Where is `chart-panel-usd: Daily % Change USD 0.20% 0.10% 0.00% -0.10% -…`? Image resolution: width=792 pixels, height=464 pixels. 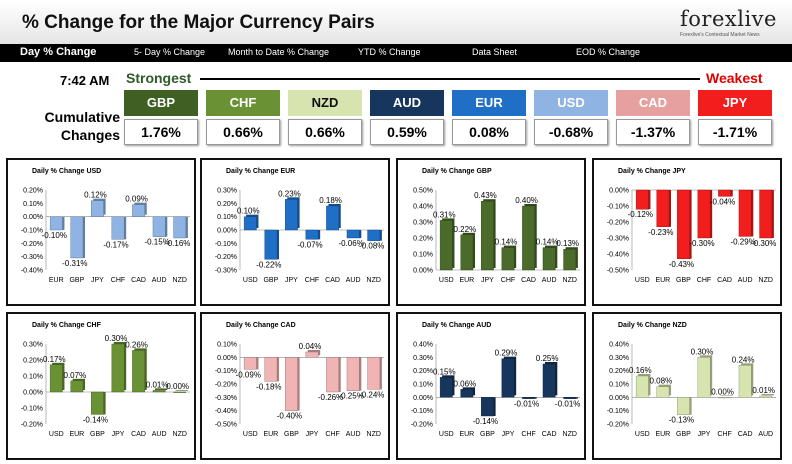 chart-panel-usd: Daily % Change USD 0.20% 0.10% 0.00% -0.10% -… is located at coordinates (101, 232).